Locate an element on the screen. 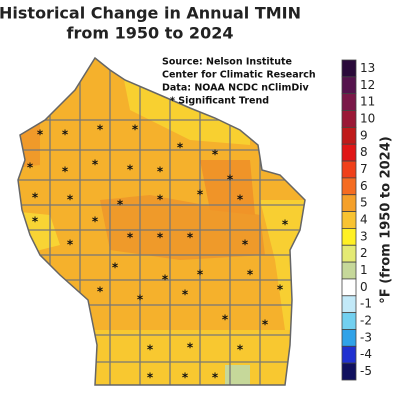 This screenshot has width=400, height=404. legend-tick: 5 is located at coordinates (364, 203).